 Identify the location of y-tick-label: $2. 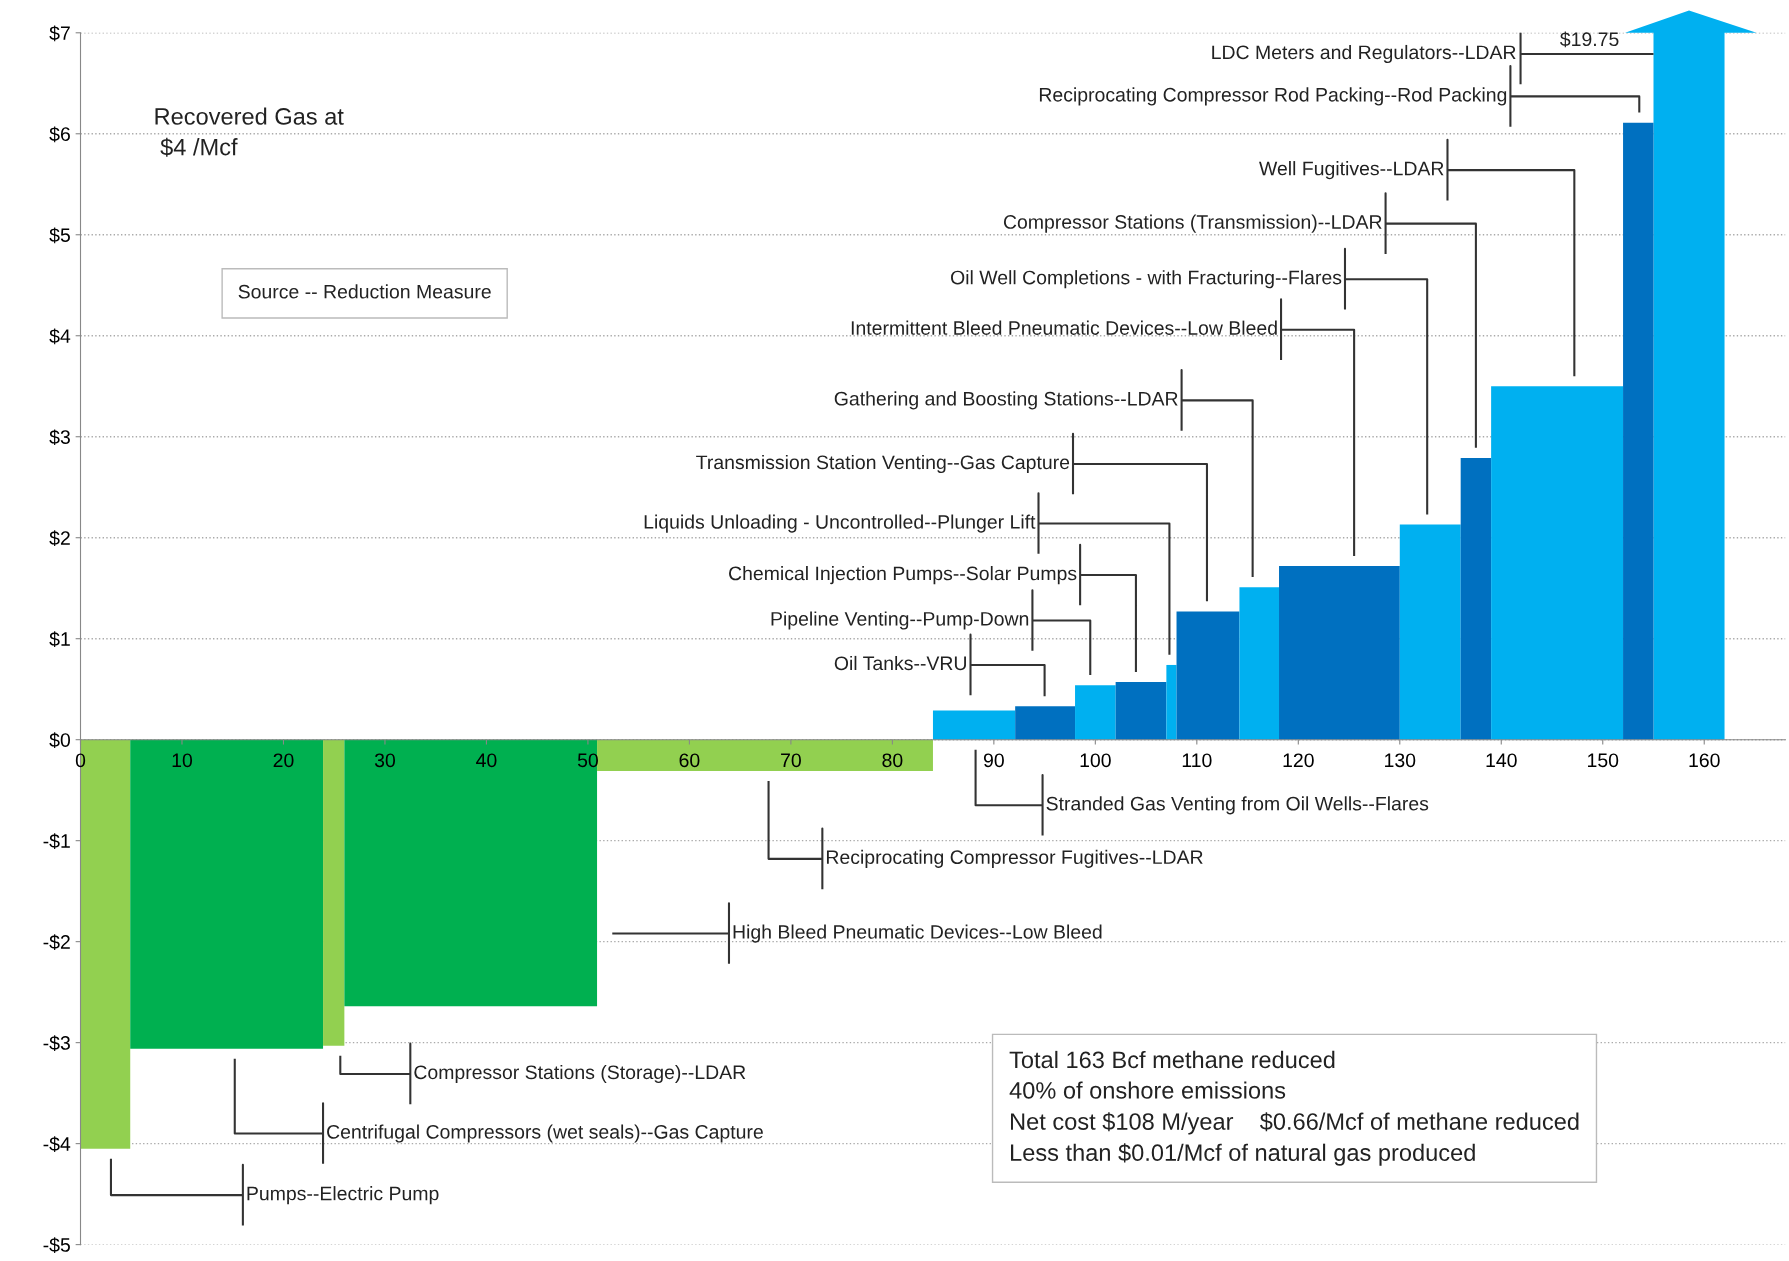
(59, 538).